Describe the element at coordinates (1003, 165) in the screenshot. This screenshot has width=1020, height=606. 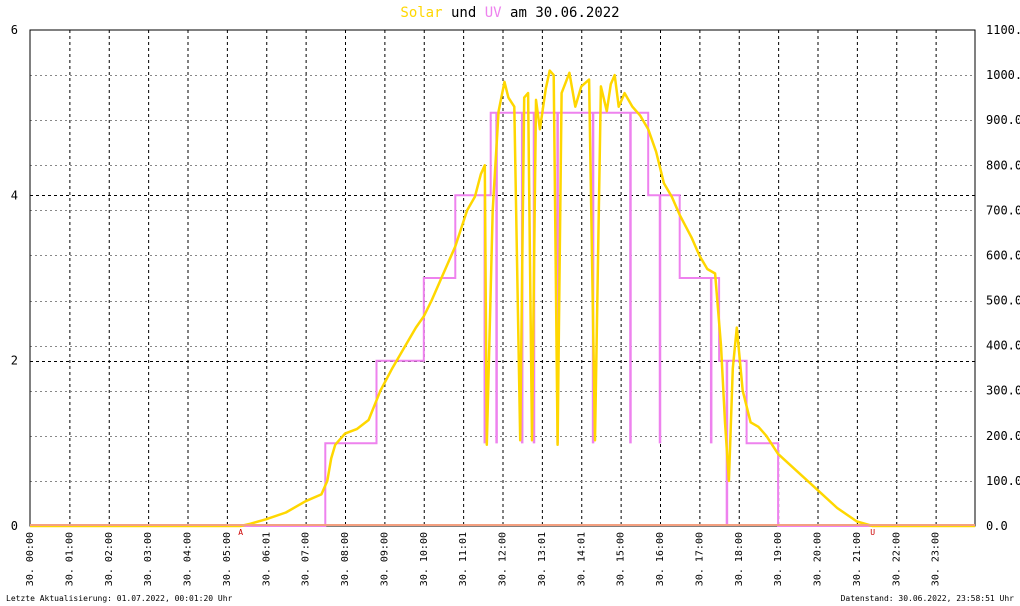
I see `y-right-tick-label: 800.0` at that location.